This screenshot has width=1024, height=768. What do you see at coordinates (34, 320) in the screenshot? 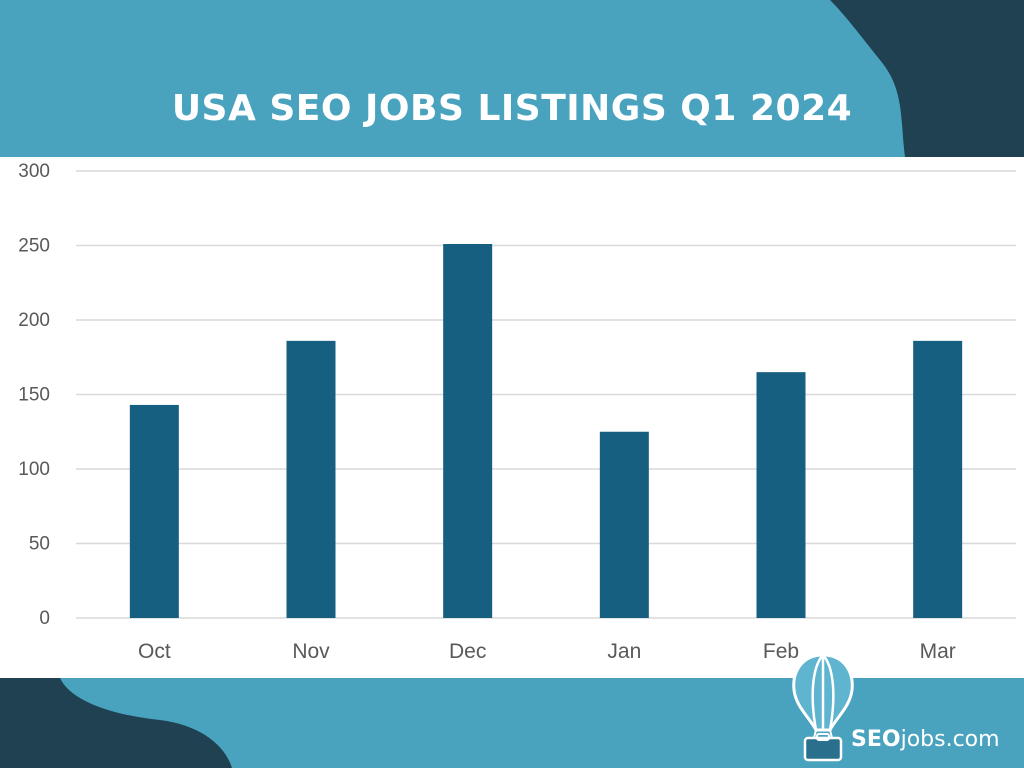
I see `y-tick-label: 200` at bounding box center [34, 320].